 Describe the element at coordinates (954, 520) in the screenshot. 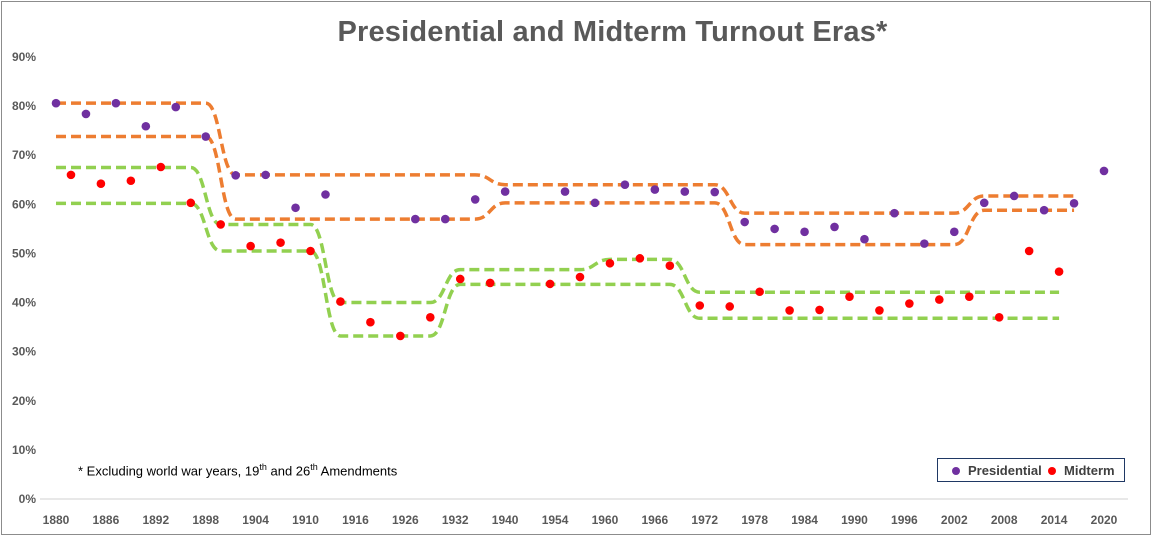

I see `x-tick-label: 2002` at that location.